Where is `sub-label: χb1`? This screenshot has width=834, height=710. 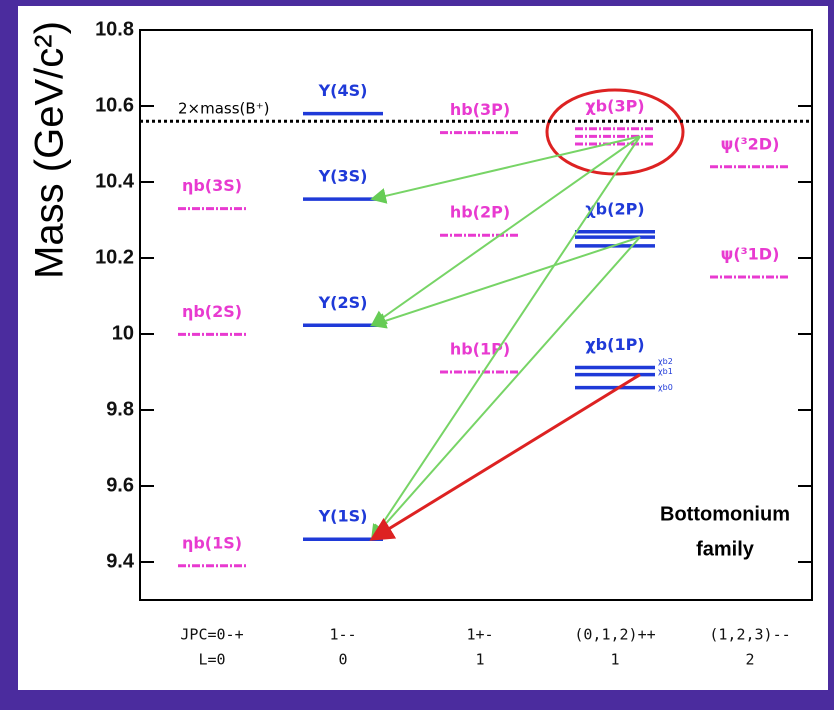 sub-label: χb1 is located at coordinates (665, 371).